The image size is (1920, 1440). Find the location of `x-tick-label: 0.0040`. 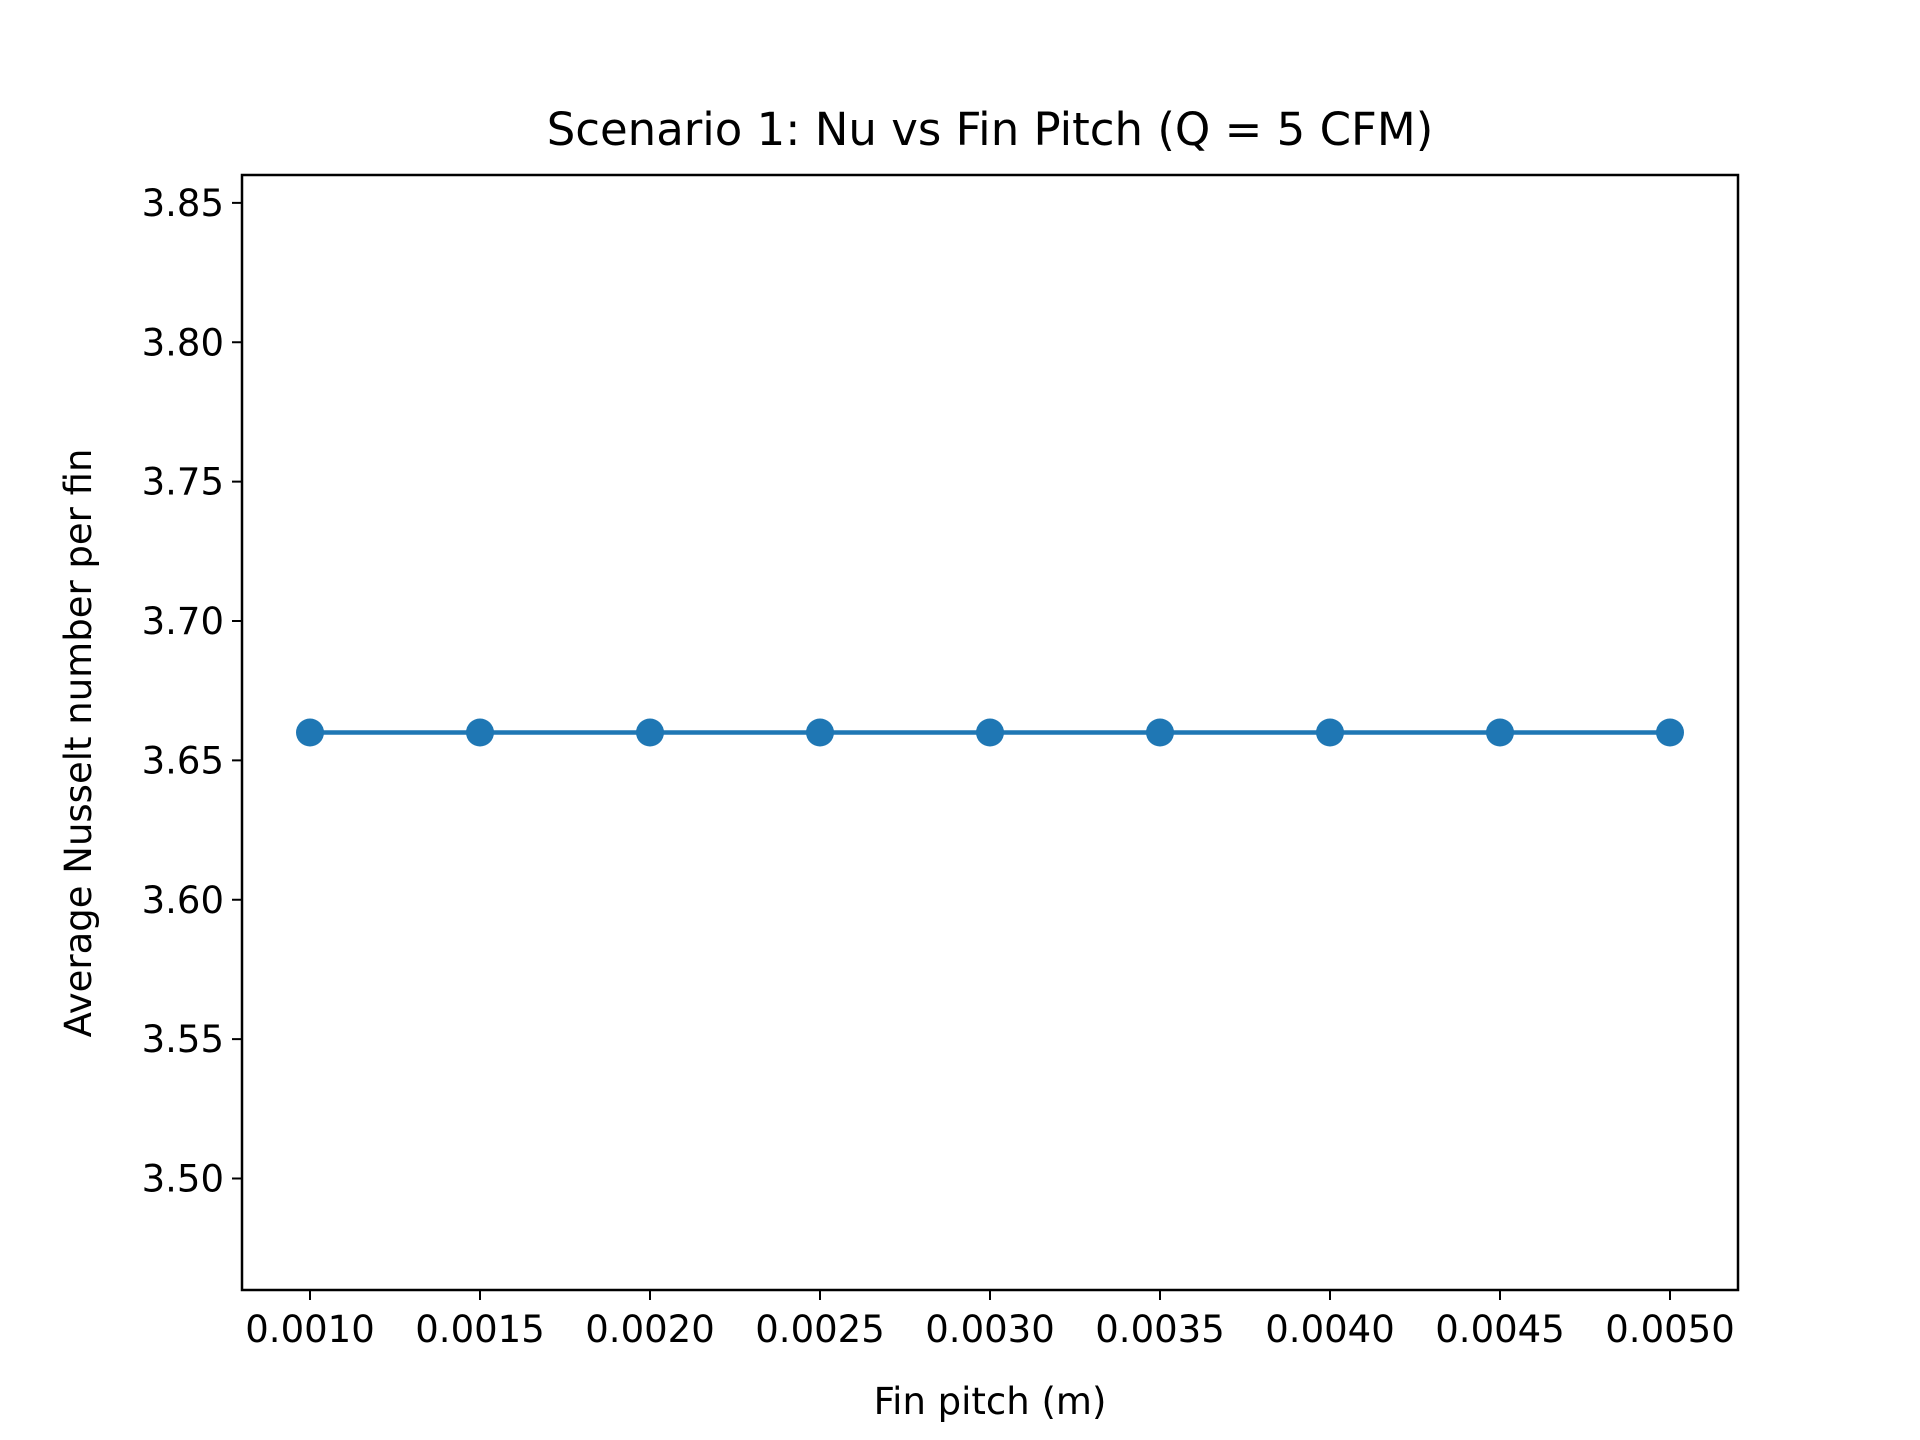

x-tick-label: 0.0040 is located at coordinates (1329, 1329).